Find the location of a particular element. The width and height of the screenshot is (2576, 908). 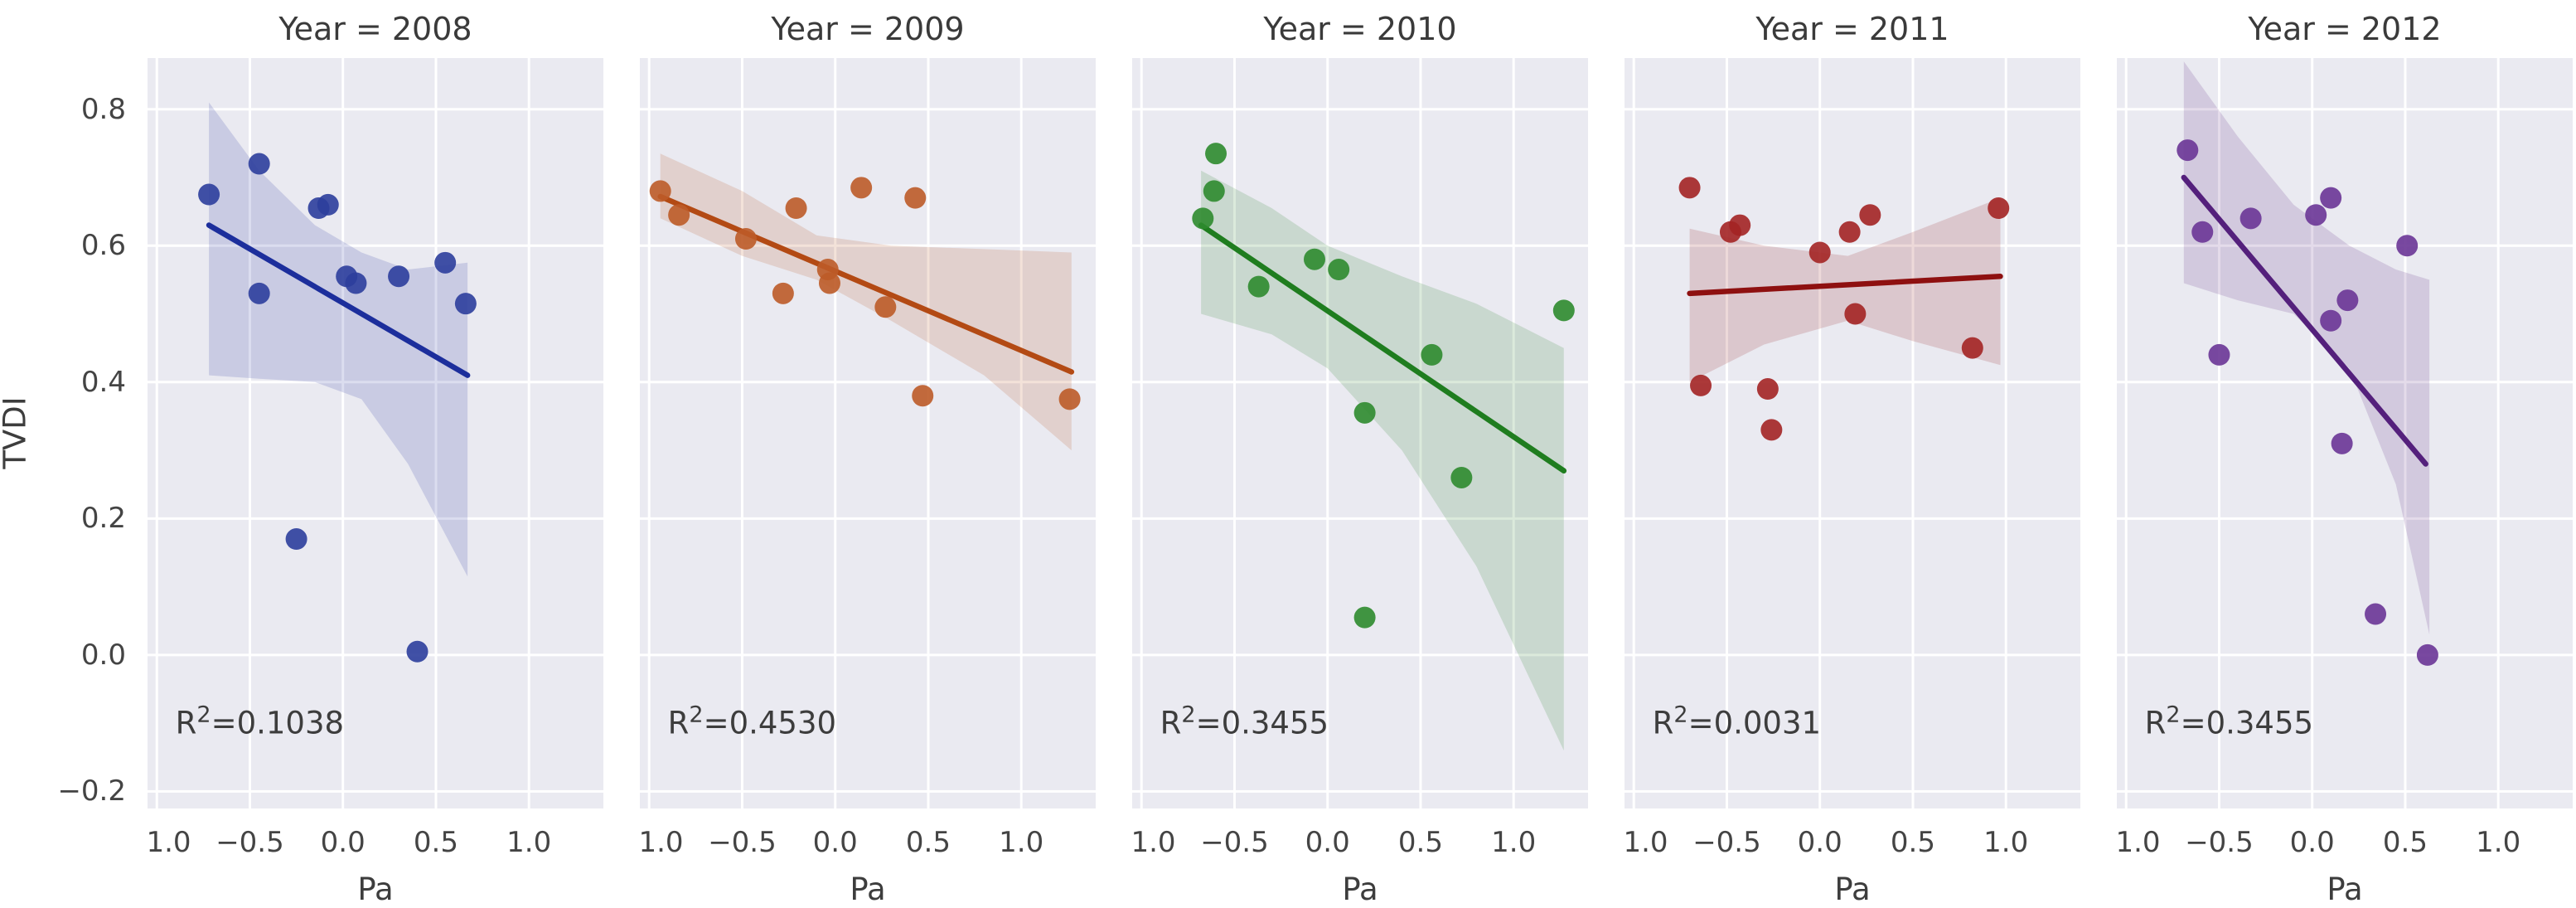

y-axis-gutter: TVDI 0.8 0.6 0.4 0.2 0.0 −0.2 is located at coordinates (74, 454).